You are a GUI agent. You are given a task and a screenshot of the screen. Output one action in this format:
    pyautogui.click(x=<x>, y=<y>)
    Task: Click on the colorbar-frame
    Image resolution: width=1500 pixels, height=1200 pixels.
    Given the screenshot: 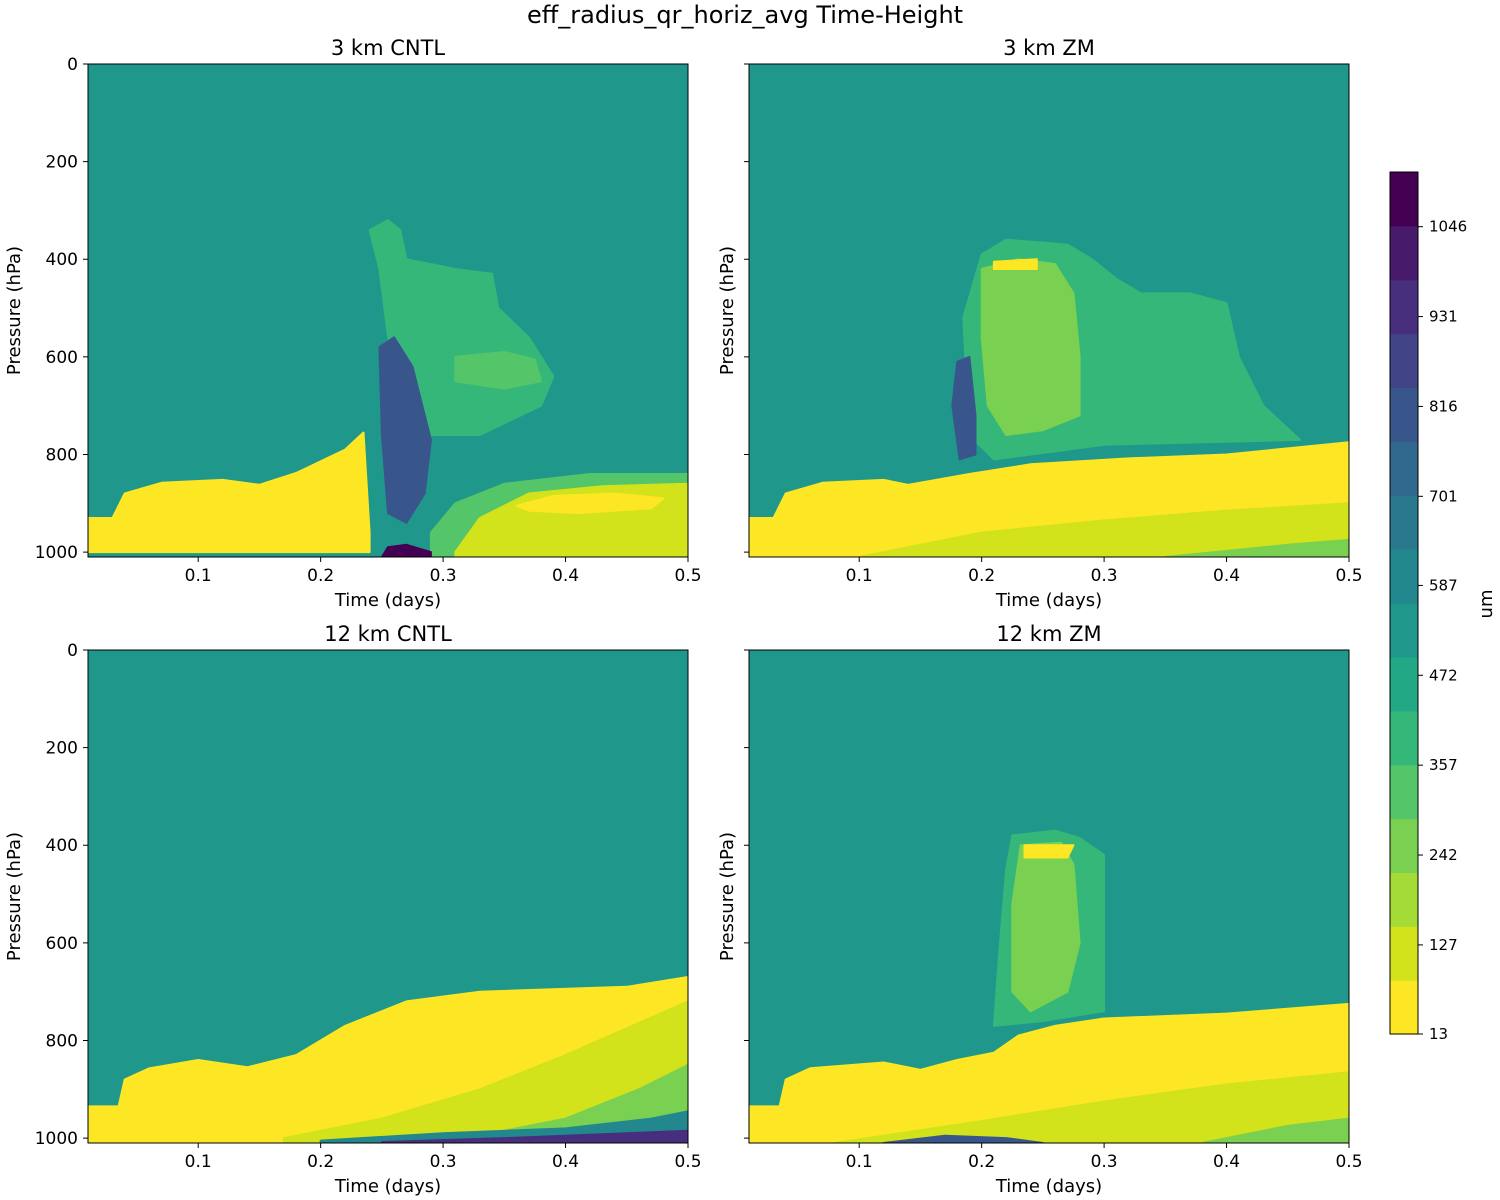 What is the action you would take?
    pyautogui.click(x=1404, y=603)
    